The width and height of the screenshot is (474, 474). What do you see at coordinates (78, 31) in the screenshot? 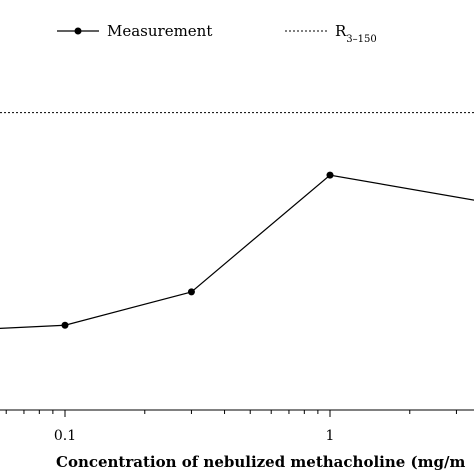
I see `legend-measurement-marker` at bounding box center [78, 31].